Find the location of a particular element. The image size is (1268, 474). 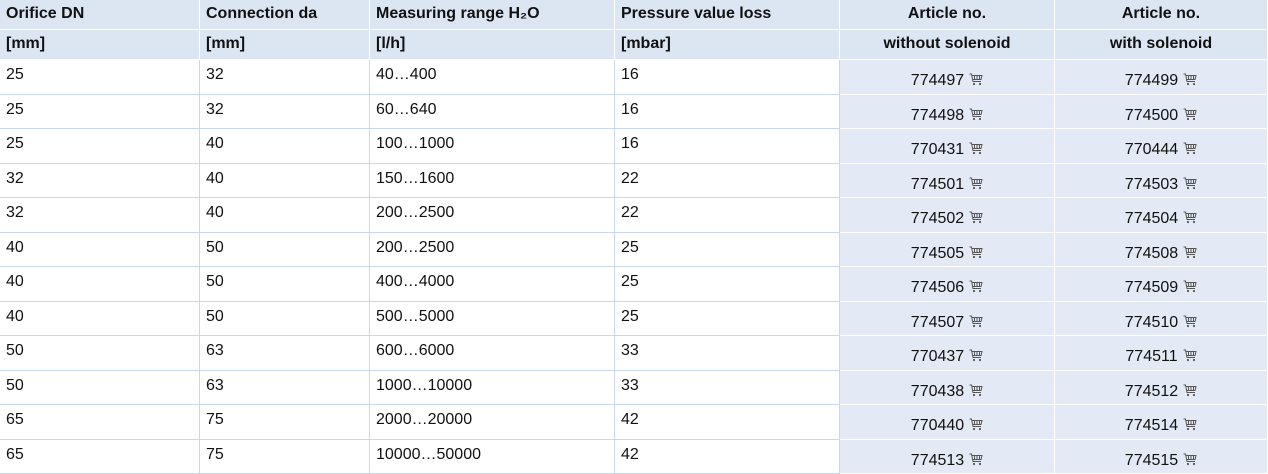

article-cell: 774499 is located at coordinates (1161, 77).